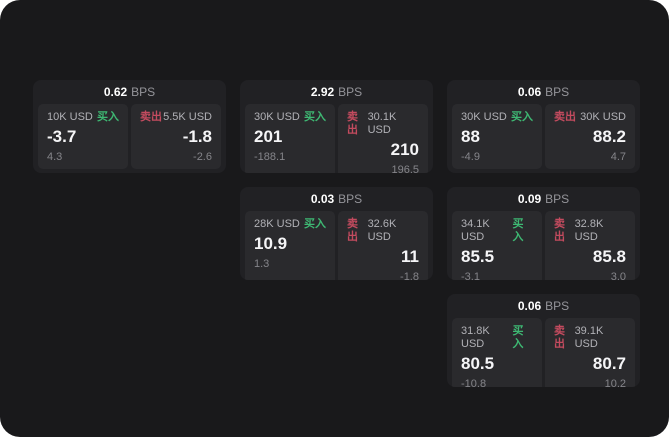 The height and width of the screenshot is (437, 669). What do you see at coordinates (271, 243) in the screenshot?
I see `buy-price-value: 10.9` at bounding box center [271, 243].